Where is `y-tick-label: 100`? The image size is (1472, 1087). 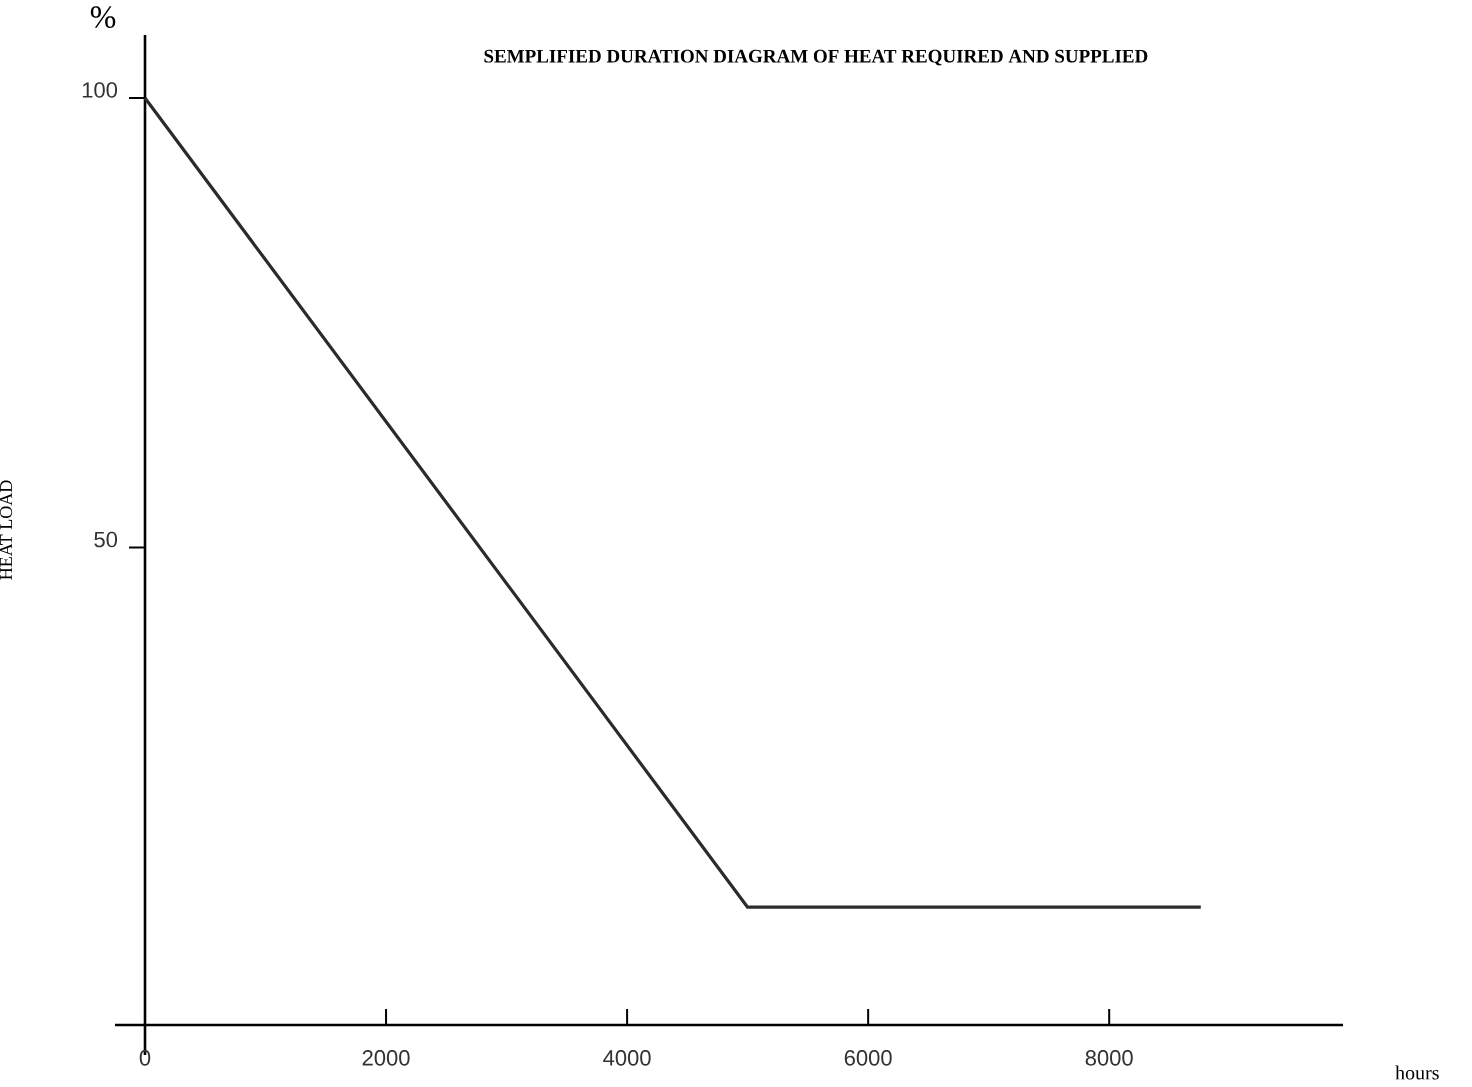
y-tick-label: 100 is located at coordinates (100, 90).